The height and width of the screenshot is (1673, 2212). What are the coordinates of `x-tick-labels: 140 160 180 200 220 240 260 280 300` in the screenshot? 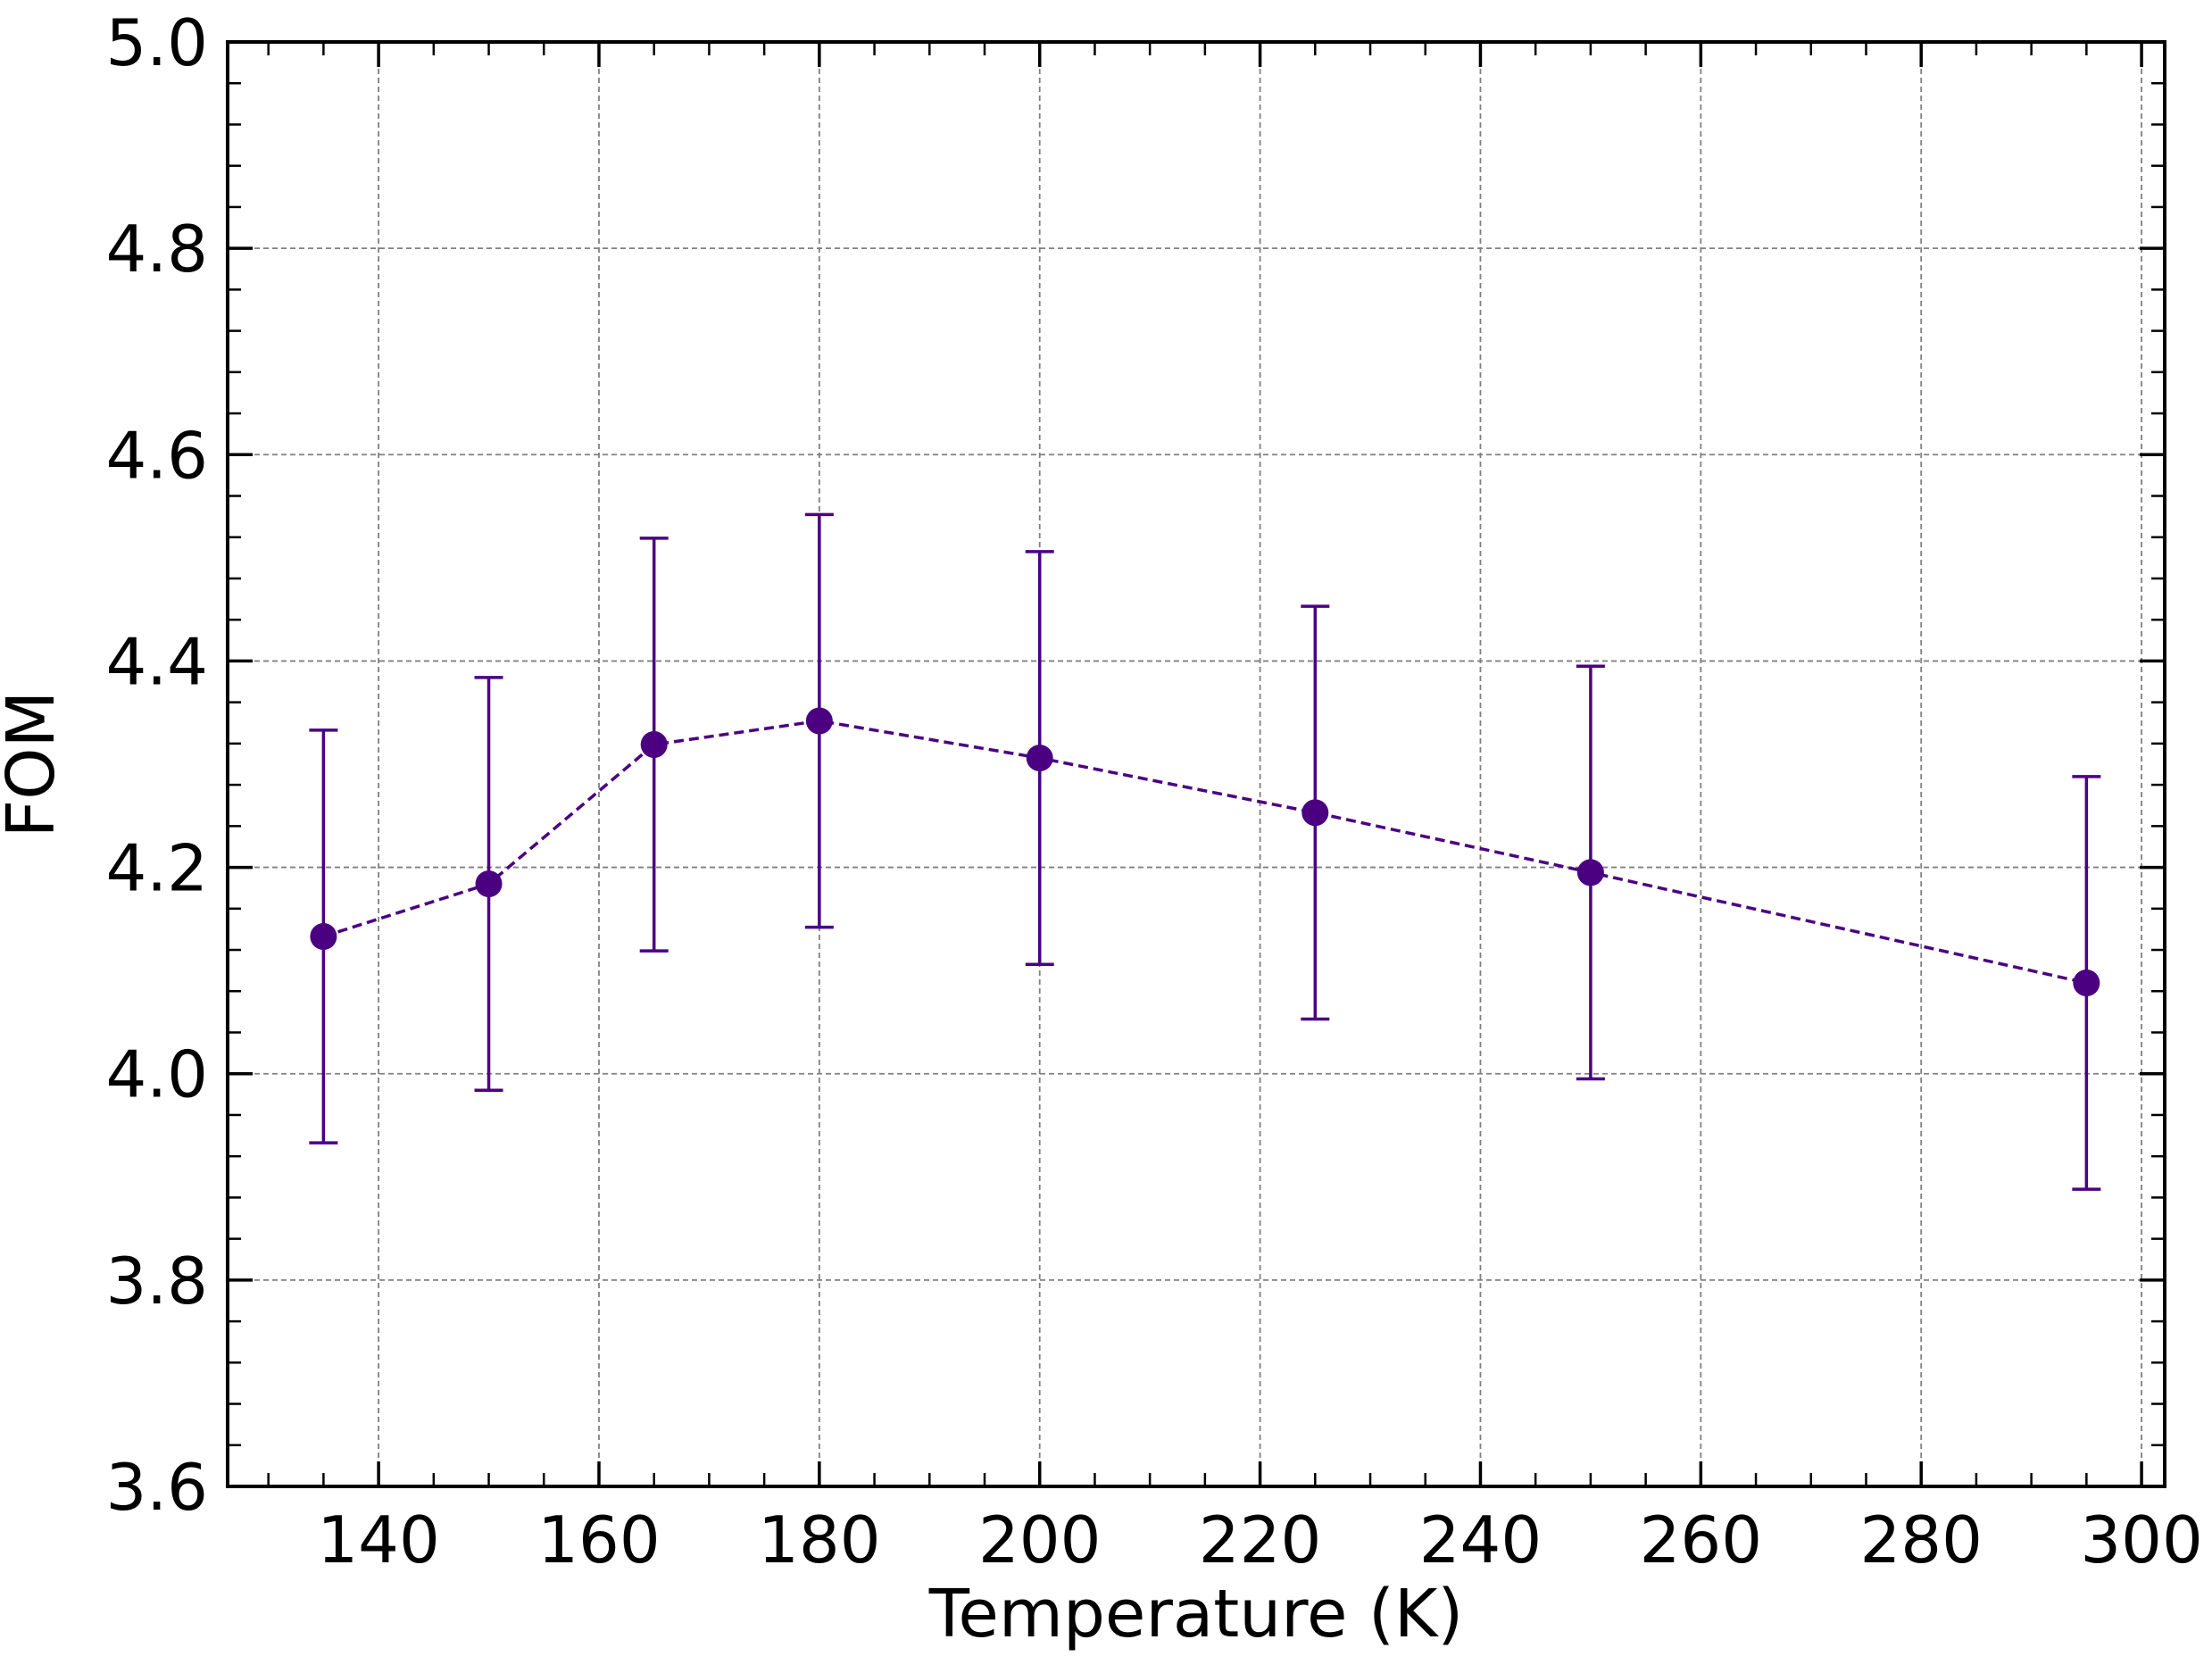 It's located at (1259, 1539).